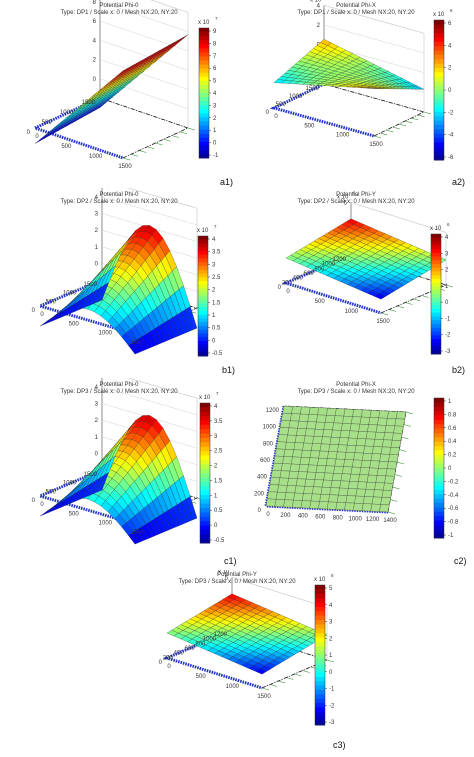 This screenshot has width=474, height=757. I want to click on chart-title: Potential Phi-0, so click(119, 6).